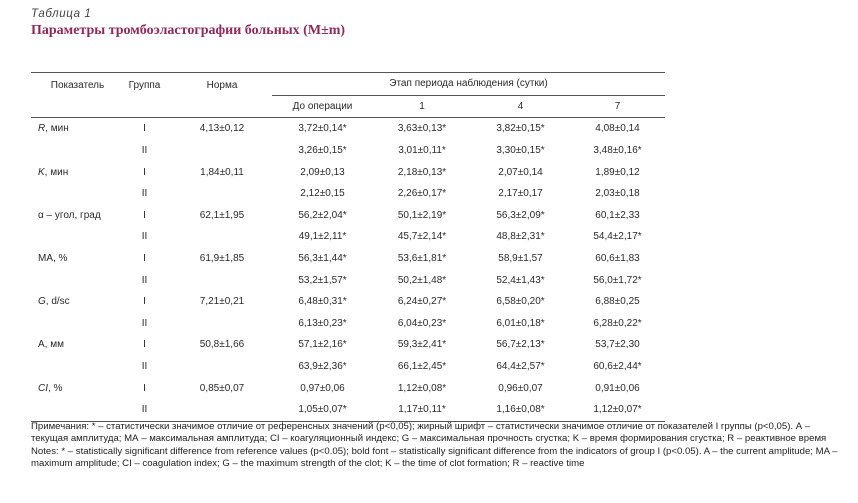 Image resolution: width=858 pixels, height=503 pixels. I want to click on header-stage-row: До операции 1 4 7, so click(348, 107).